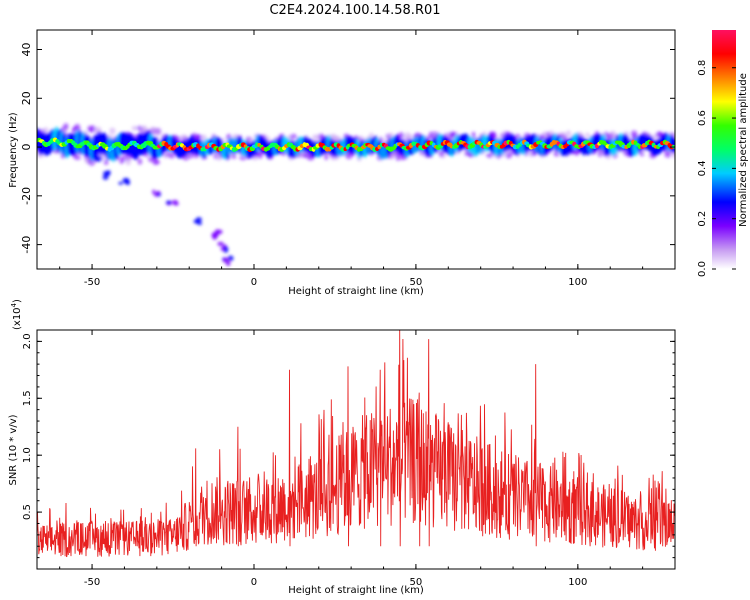  Describe the element at coordinates (26, 196) in the screenshot. I see `y-tick-label: -20` at that location.